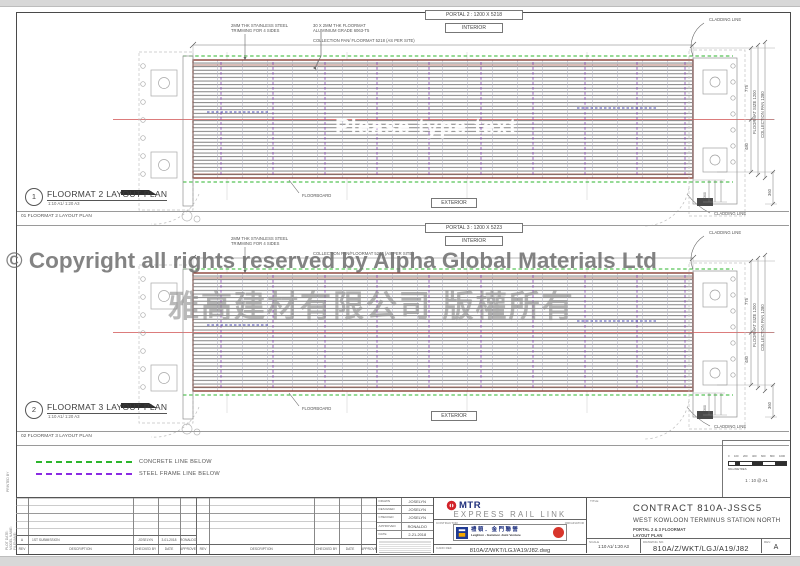 The width and height of the screenshot is (800, 566). I want to click on company-cjk-watermark: 雅高建材有限公司 版權所有, so click(371, 306).